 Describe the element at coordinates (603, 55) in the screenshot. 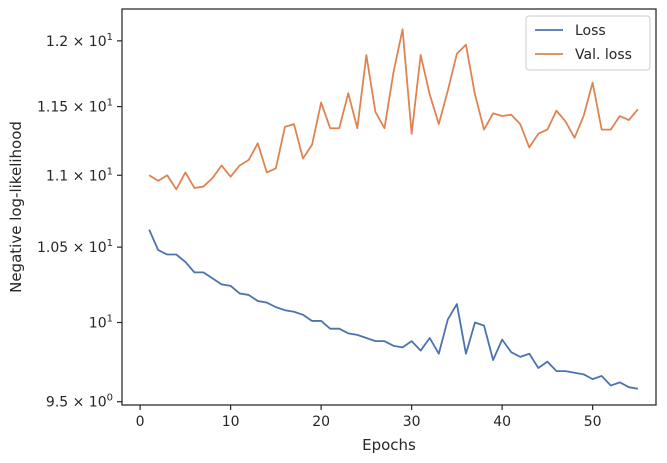

I see `legend-label-val-loss: Val. loss` at that location.